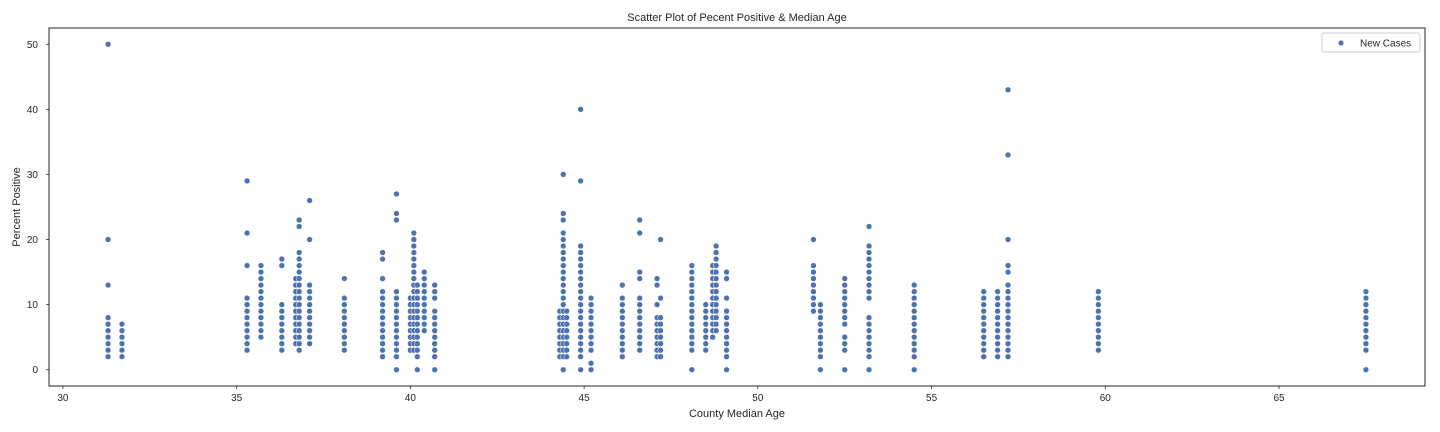 The height and width of the screenshot is (432, 1440). What do you see at coordinates (33, 305) in the screenshot?
I see `y-tick-label: 10` at bounding box center [33, 305].